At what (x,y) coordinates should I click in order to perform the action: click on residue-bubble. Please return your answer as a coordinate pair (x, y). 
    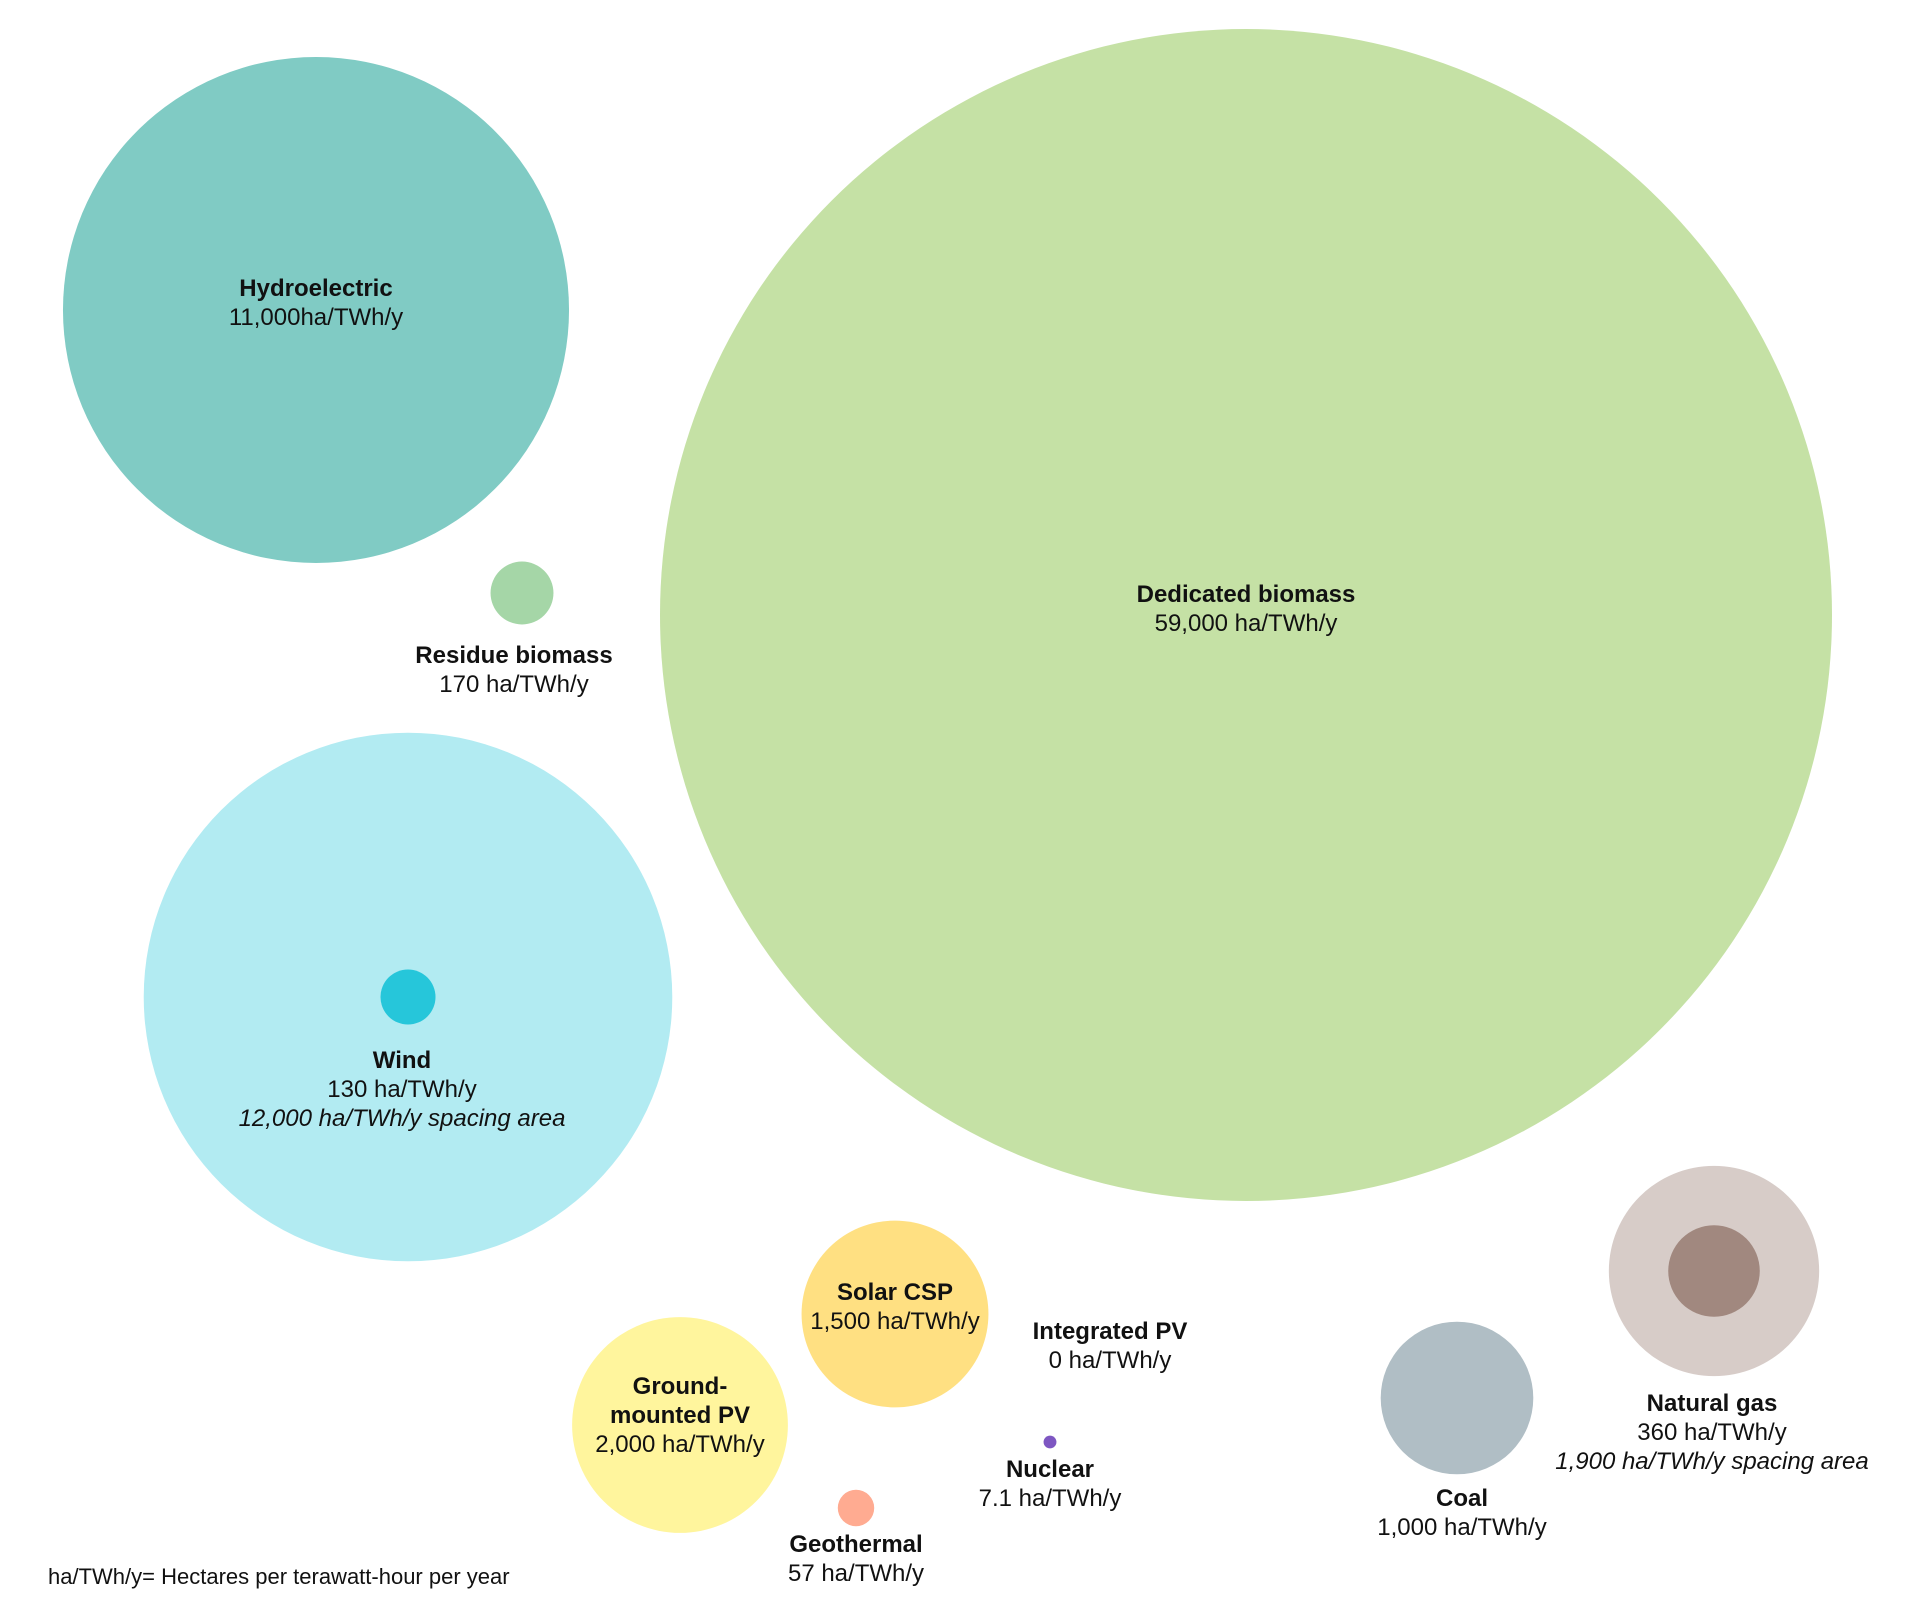
    Looking at the image, I should click on (522, 593).